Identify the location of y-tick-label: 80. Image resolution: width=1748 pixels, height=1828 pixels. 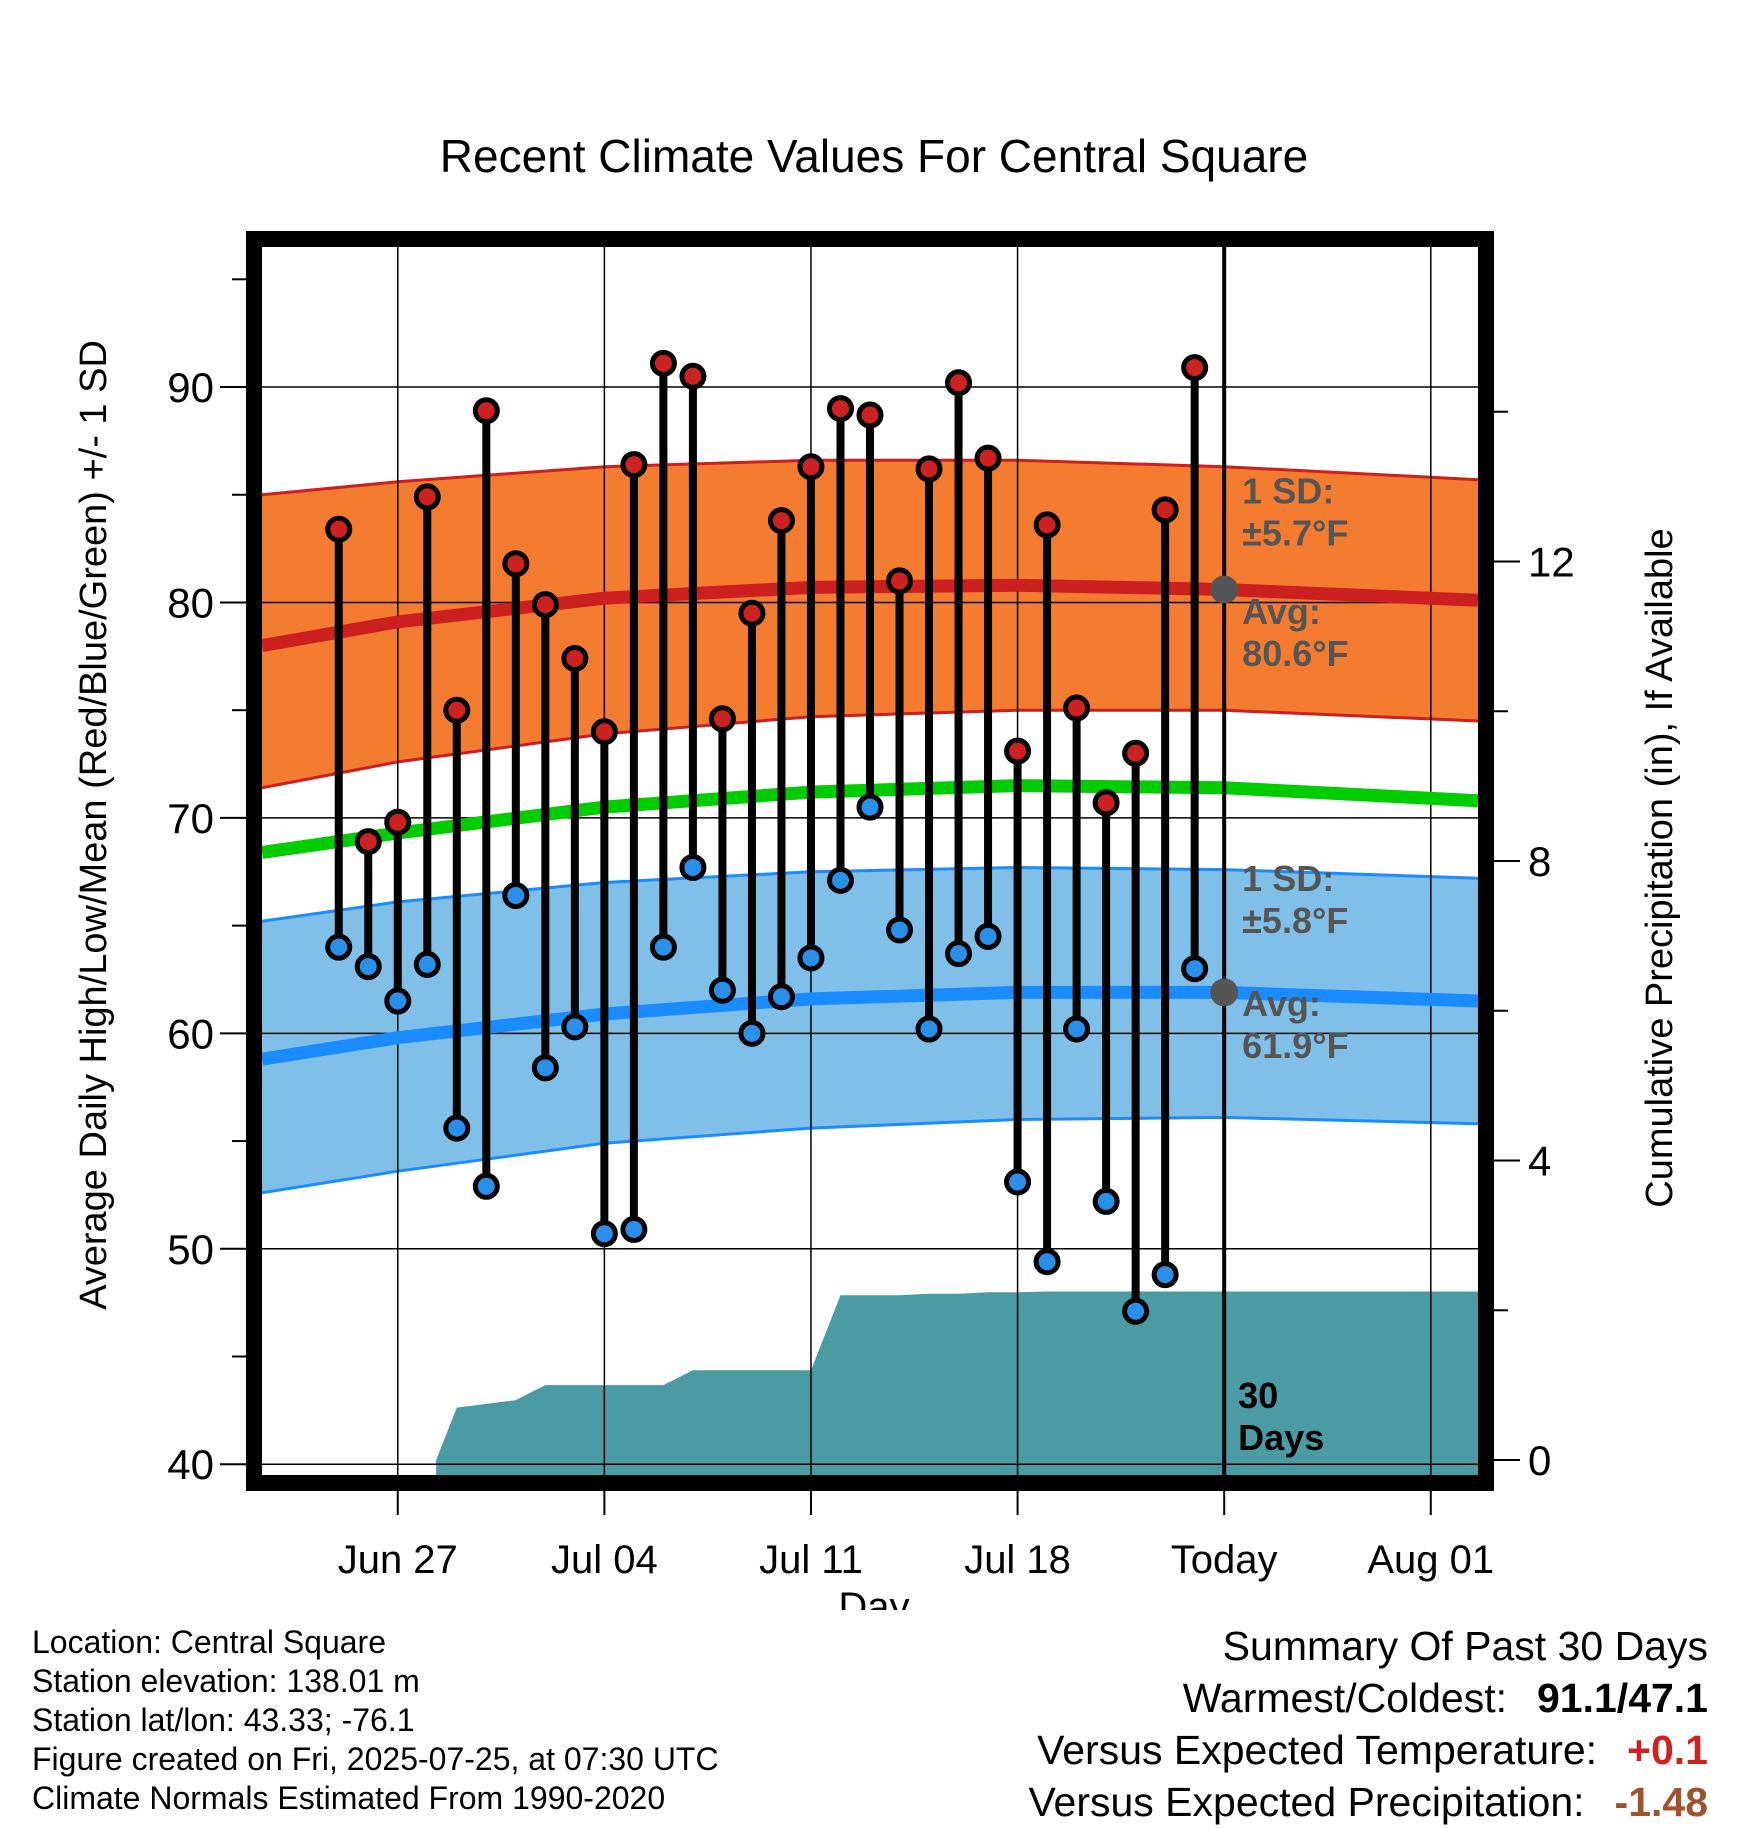
(190, 602).